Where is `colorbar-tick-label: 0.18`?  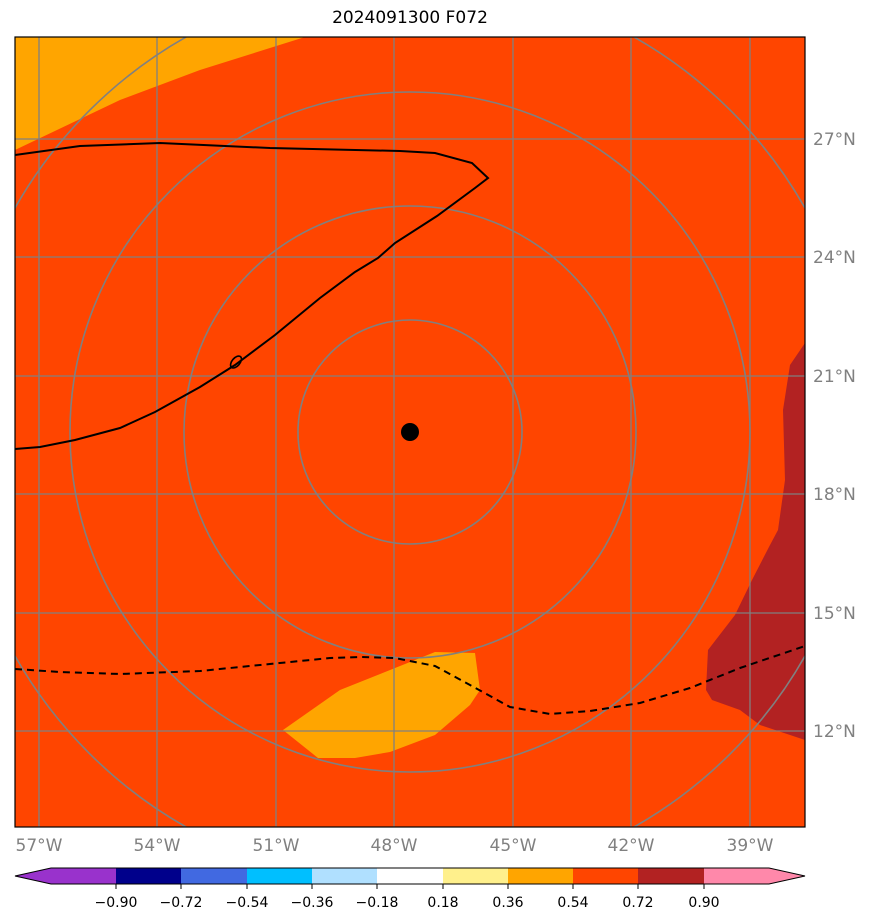
colorbar-tick-label: 0.18 is located at coordinates (442, 903).